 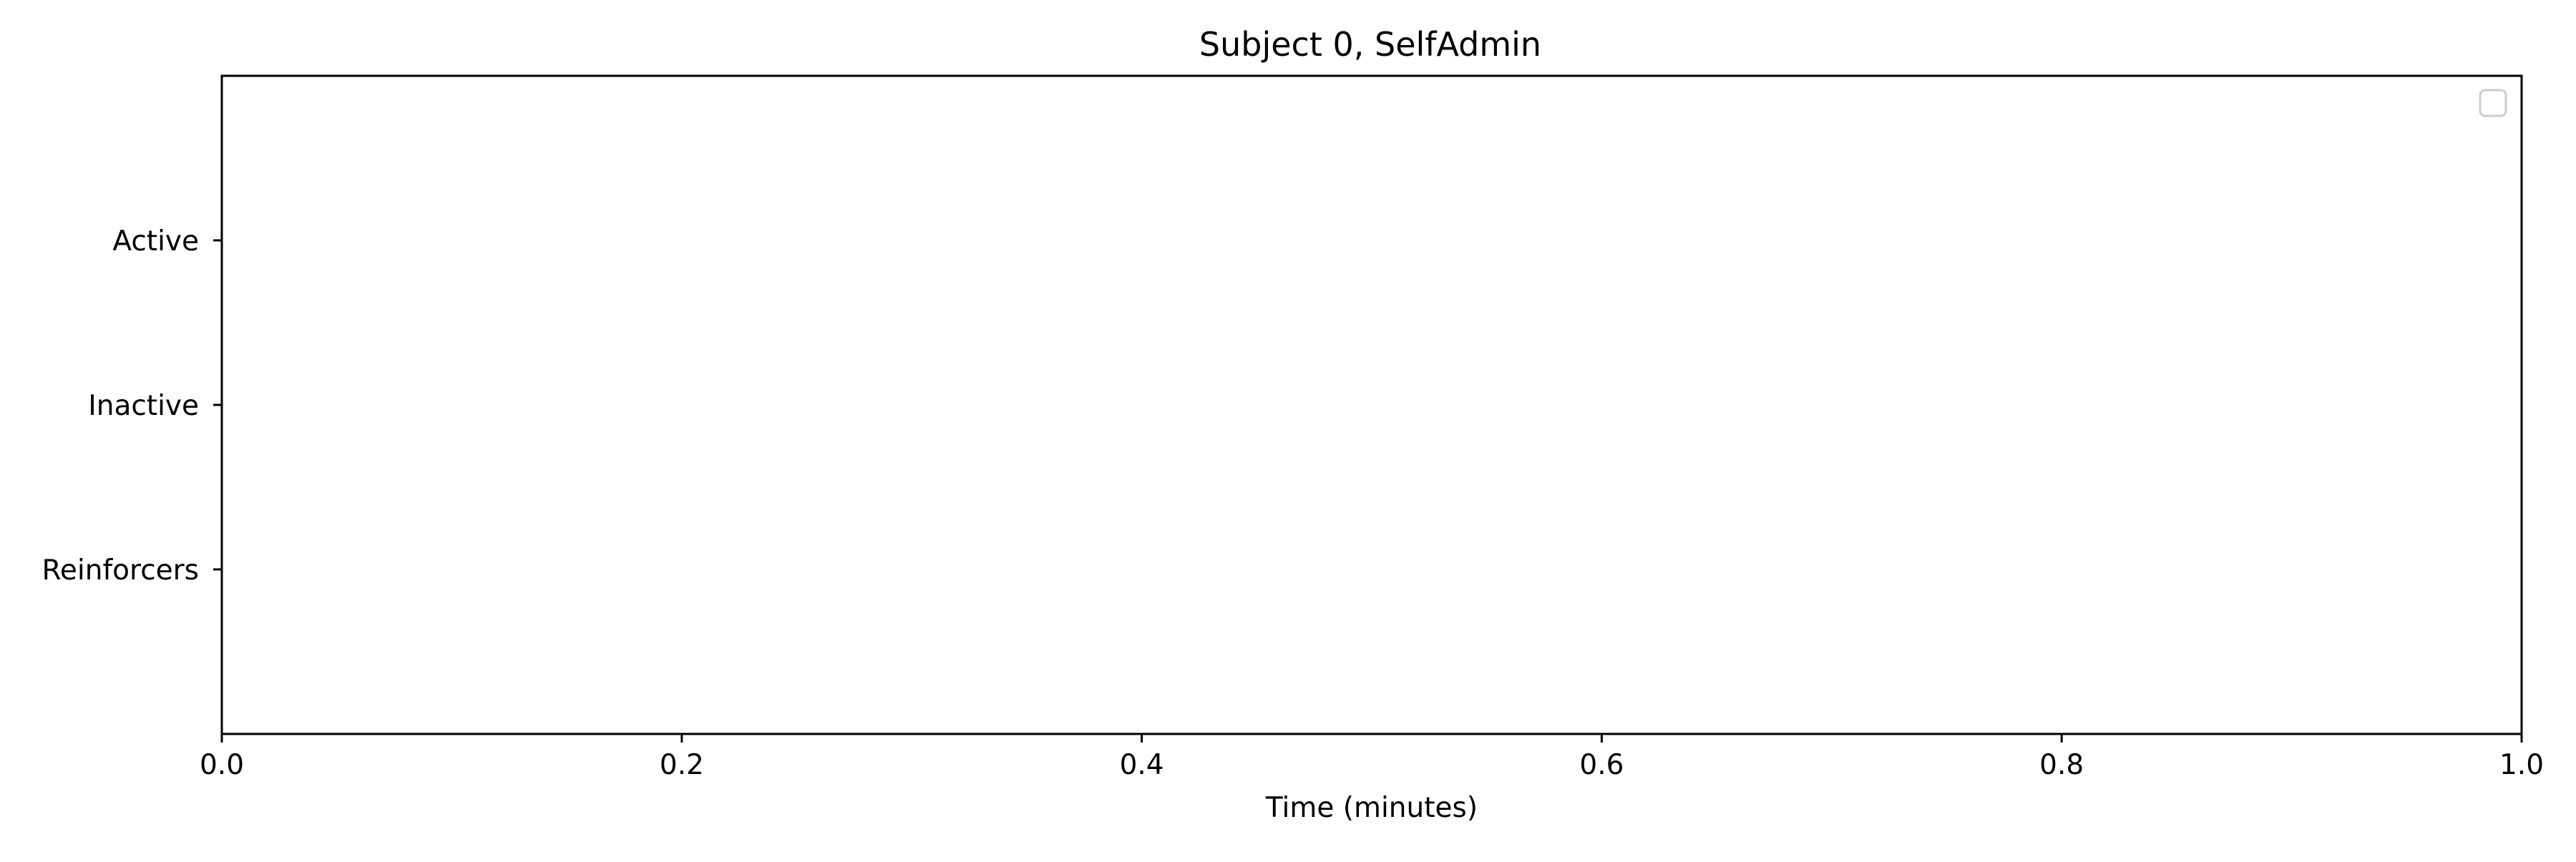 I want to click on y-axis: Active Inactive Reinforcers, so click(x=132, y=406).